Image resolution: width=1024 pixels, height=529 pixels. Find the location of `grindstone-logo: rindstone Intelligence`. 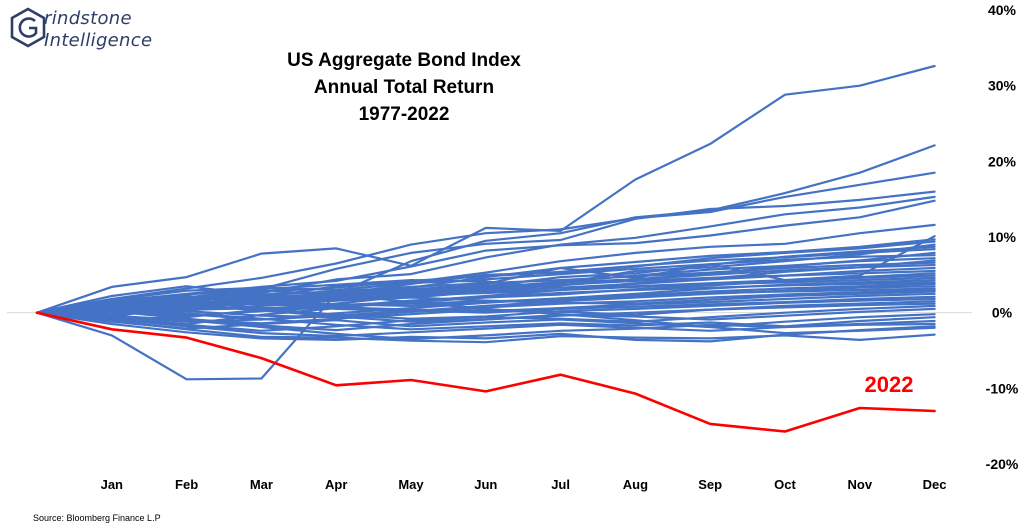

grindstone-logo: rindstone Intelligence is located at coordinates (88, 31).